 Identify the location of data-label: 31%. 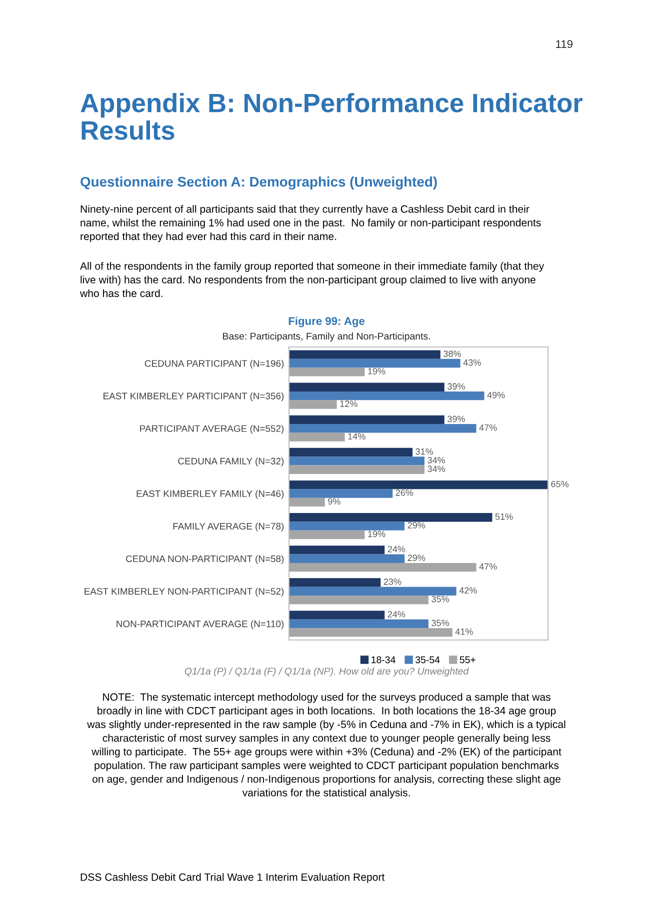
(425, 451).